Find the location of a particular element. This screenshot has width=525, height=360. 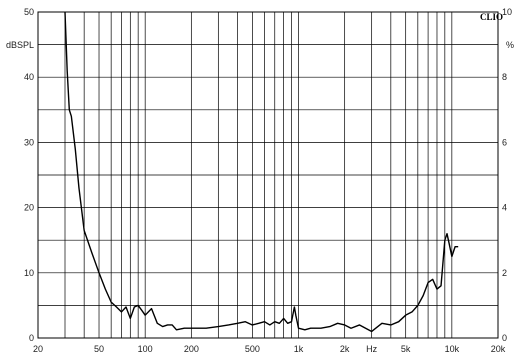

x-tick-label: 50 is located at coordinates (99, 349).